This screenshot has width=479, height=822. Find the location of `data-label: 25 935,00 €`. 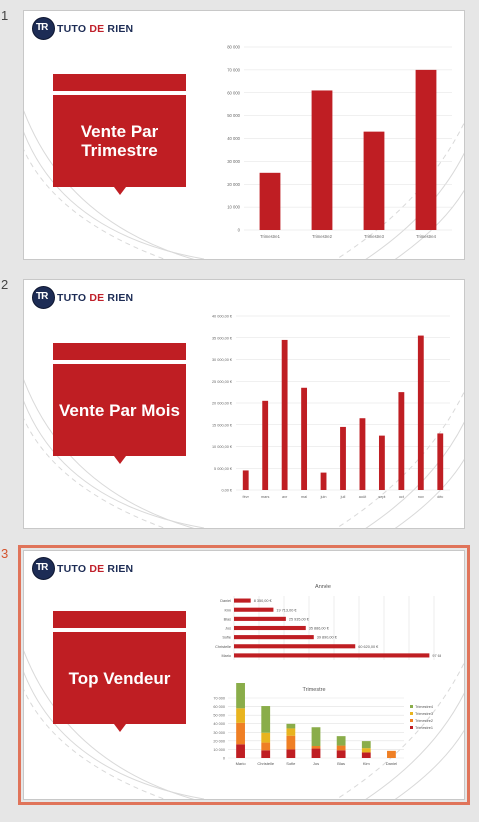

data-label: 25 935,00 € is located at coordinates (299, 619).